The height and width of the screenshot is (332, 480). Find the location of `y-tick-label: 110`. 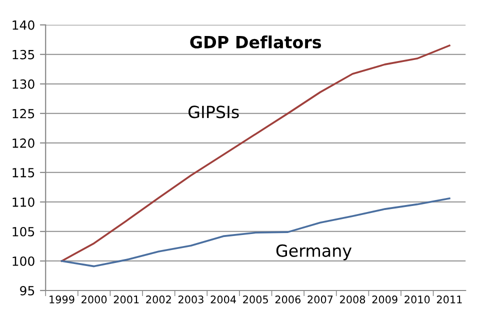

y-tick-label: 110 is located at coordinates (23, 202).